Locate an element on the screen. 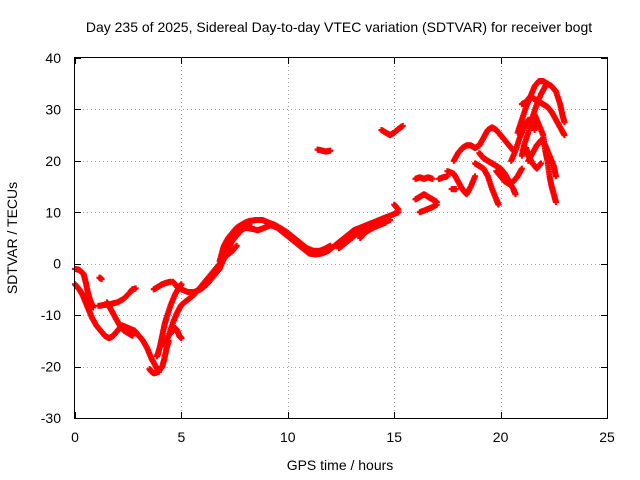  y-tick-label: 10 is located at coordinates (53, 212).